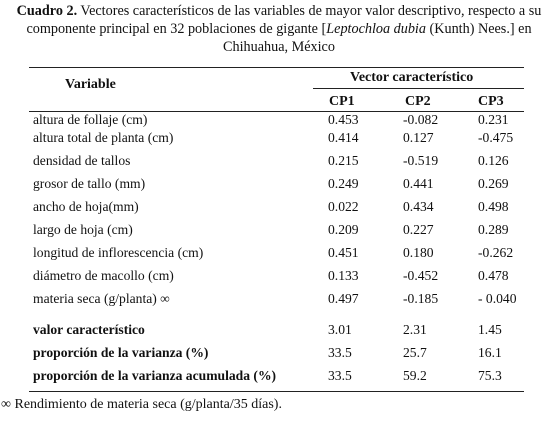 Image resolution: width=553 pixels, height=421 pixels. Describe the element at coordinates (103, 137) in the screenshot. I see `table-row-2-label: altura total de planta (cm)` at that location.